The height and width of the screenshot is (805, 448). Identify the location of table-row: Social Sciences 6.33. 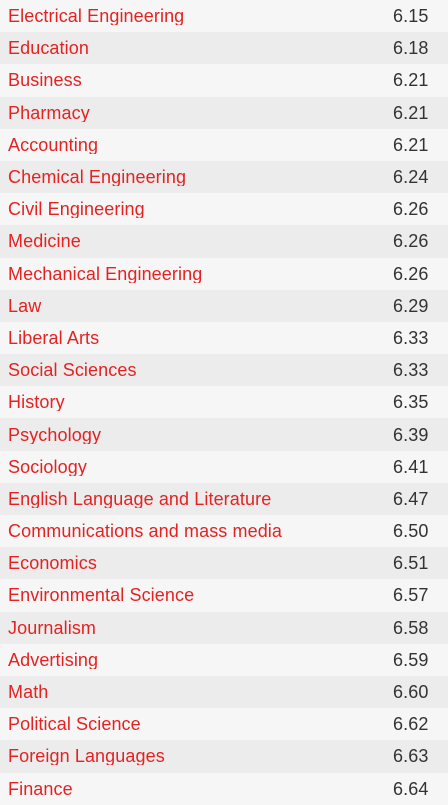
(224, 370).